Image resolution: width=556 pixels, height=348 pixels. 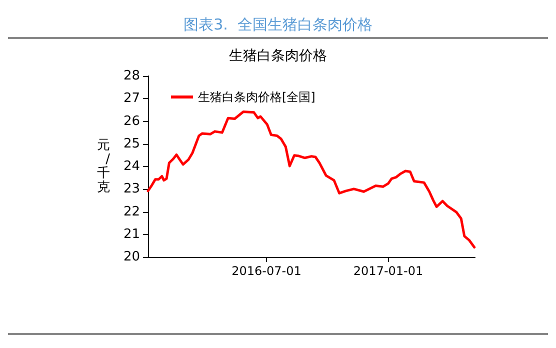 What do you see at coordinates (257, 97) in the screenshot?
I see `legend-label: 生猪白条肉价格[全国]` at bounding box center [257, 97].